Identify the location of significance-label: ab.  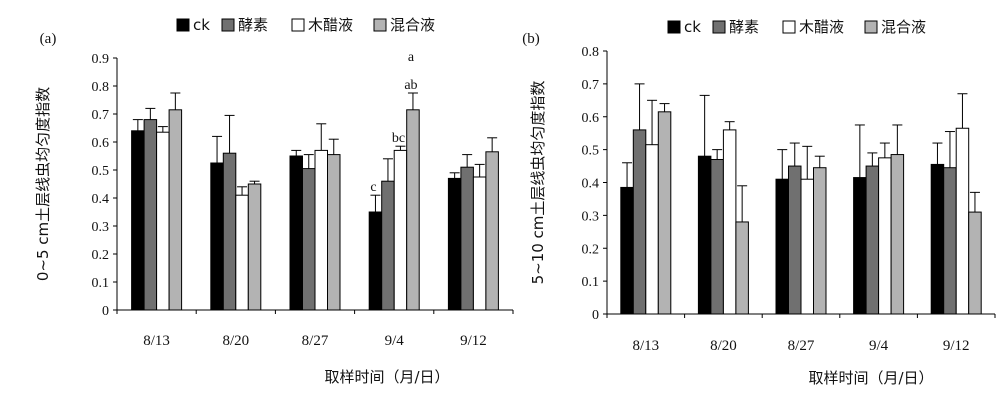
(410, 85).